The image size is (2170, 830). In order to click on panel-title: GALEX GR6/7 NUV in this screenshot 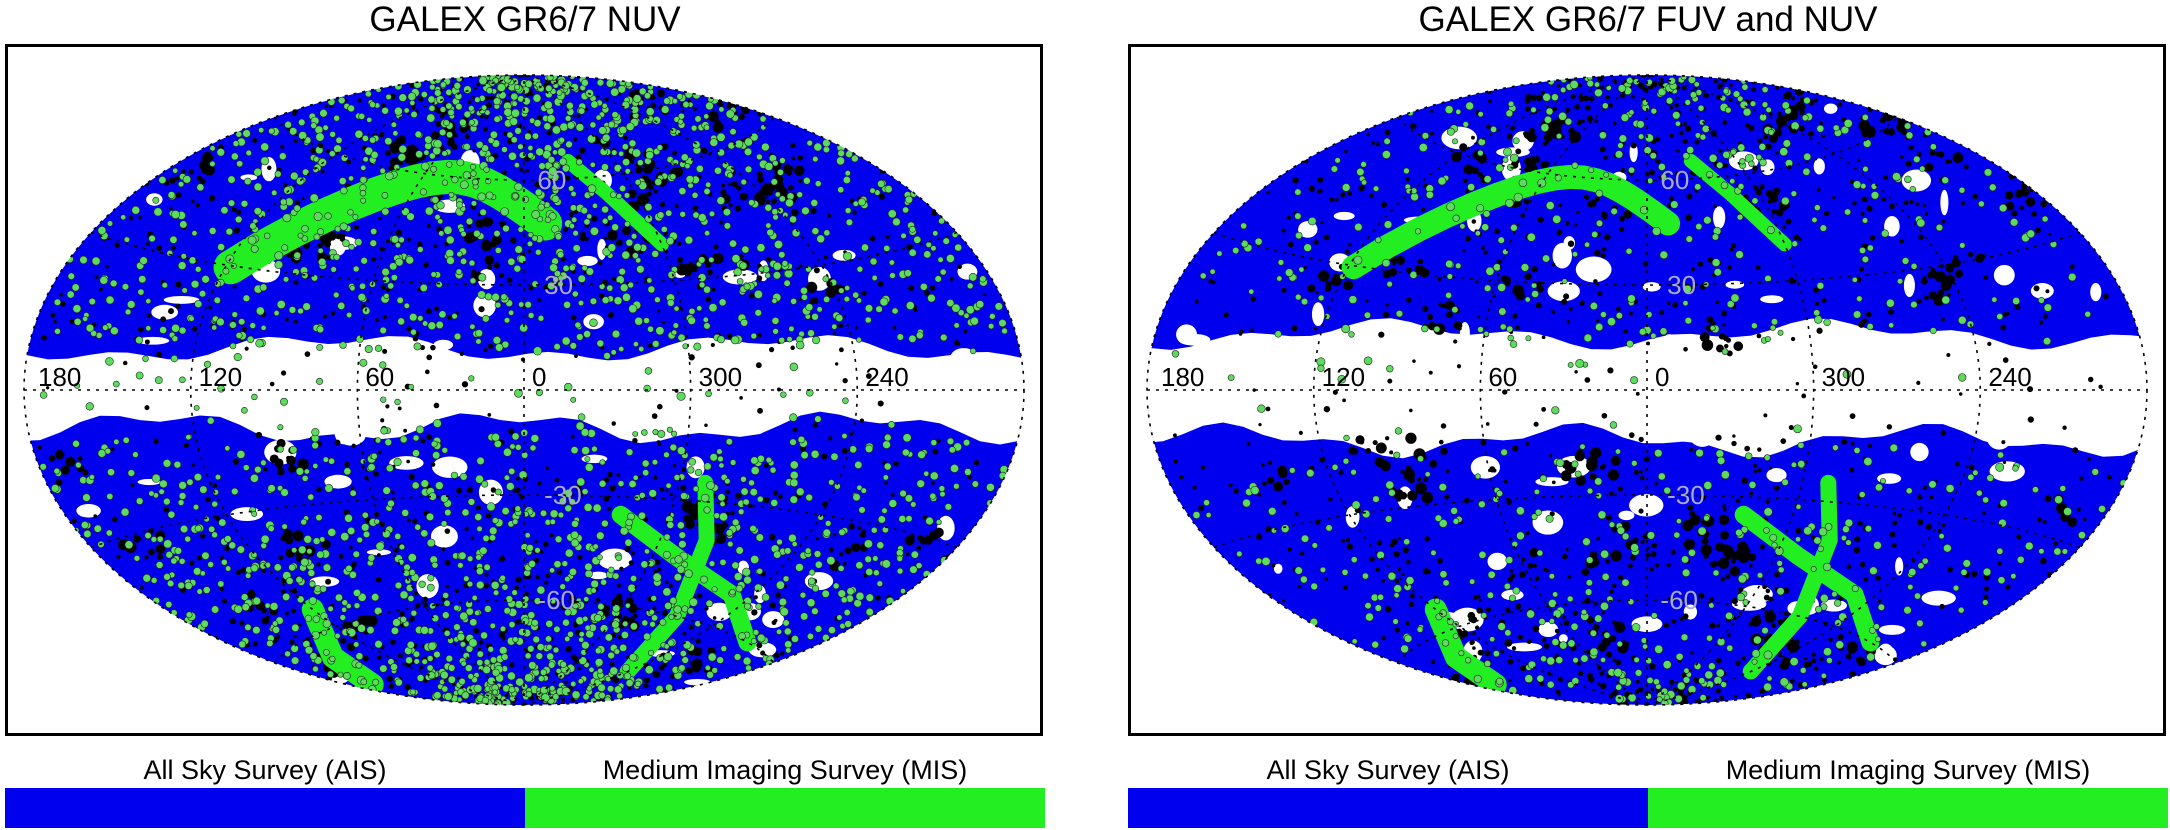, I will do `click(525, 19)`.